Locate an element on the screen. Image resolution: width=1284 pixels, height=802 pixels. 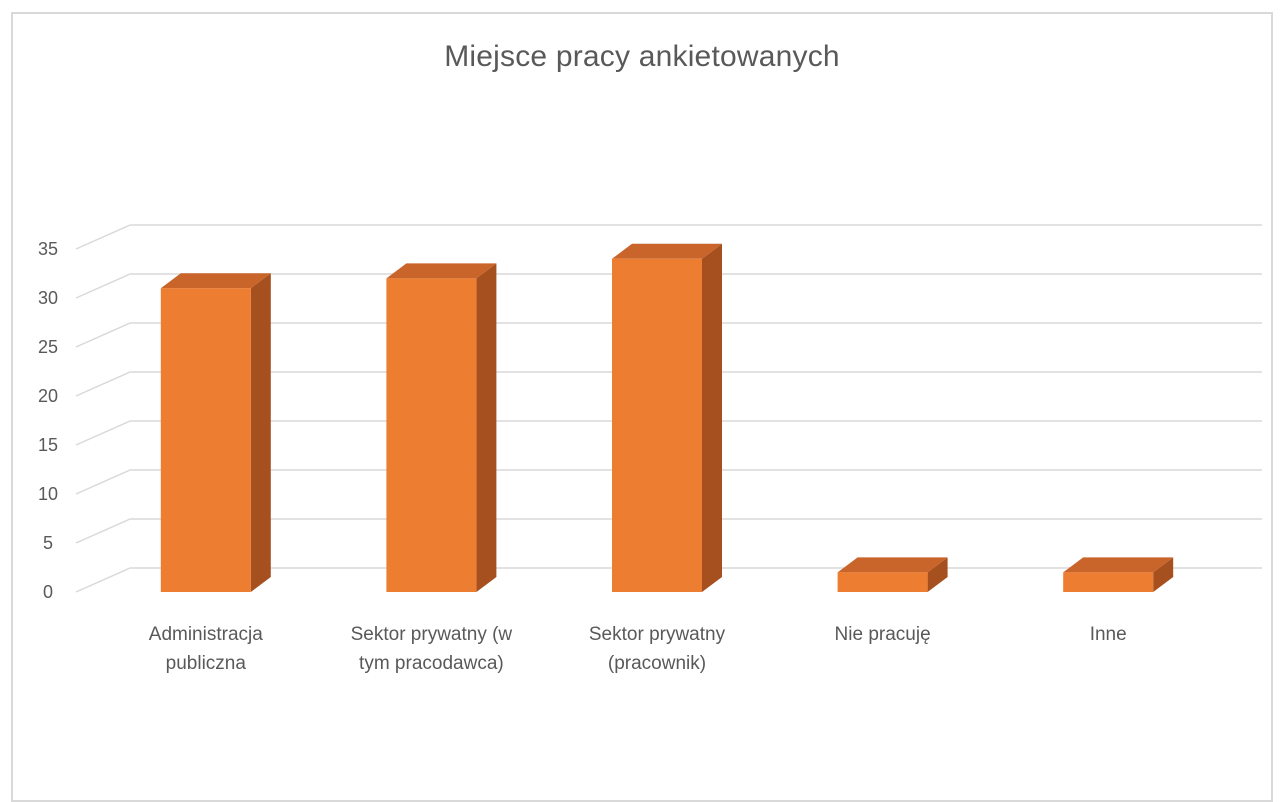
y-tick-label: 30 is located at coordinates (48, 298).